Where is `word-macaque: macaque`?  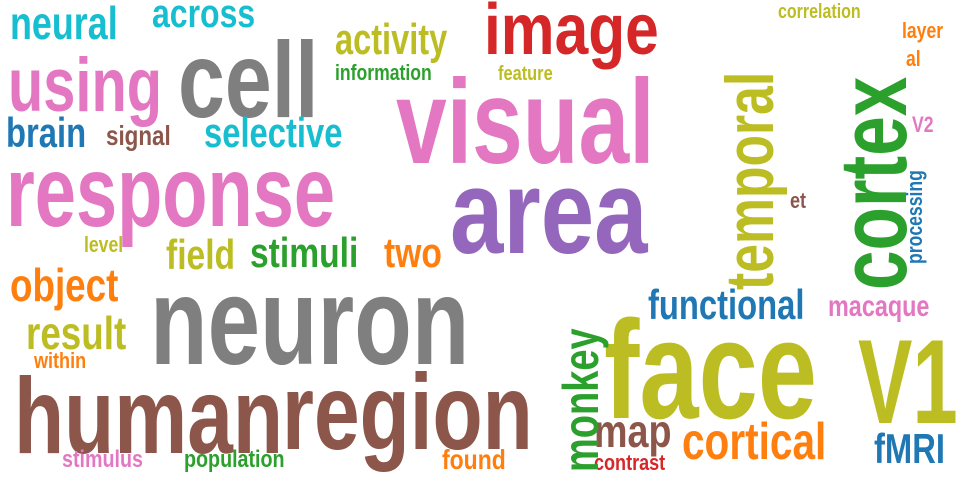 word-macaque: macaque is located at coordinates (879, 306).